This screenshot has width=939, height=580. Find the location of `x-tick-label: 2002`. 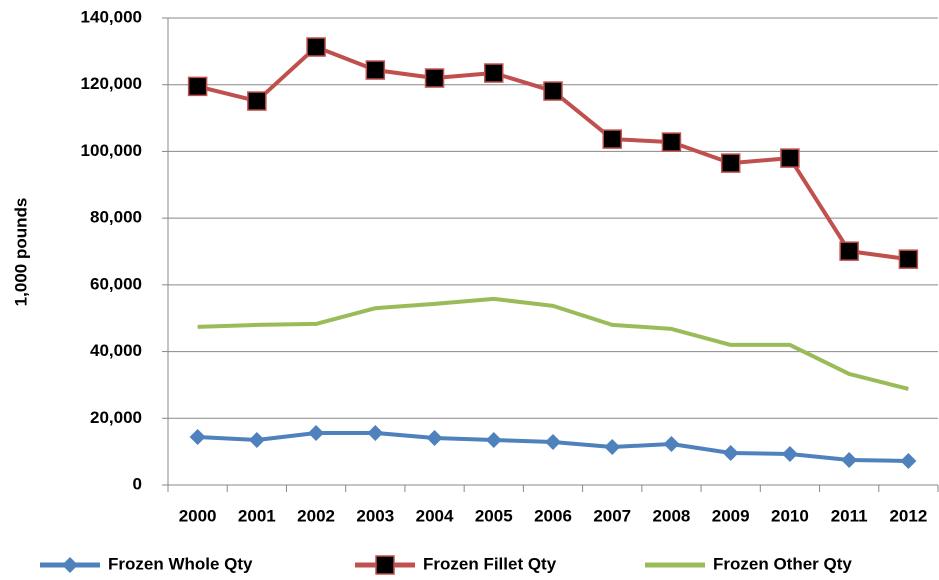

x-tick-label: 2002 is located at coordinates (316, 515).